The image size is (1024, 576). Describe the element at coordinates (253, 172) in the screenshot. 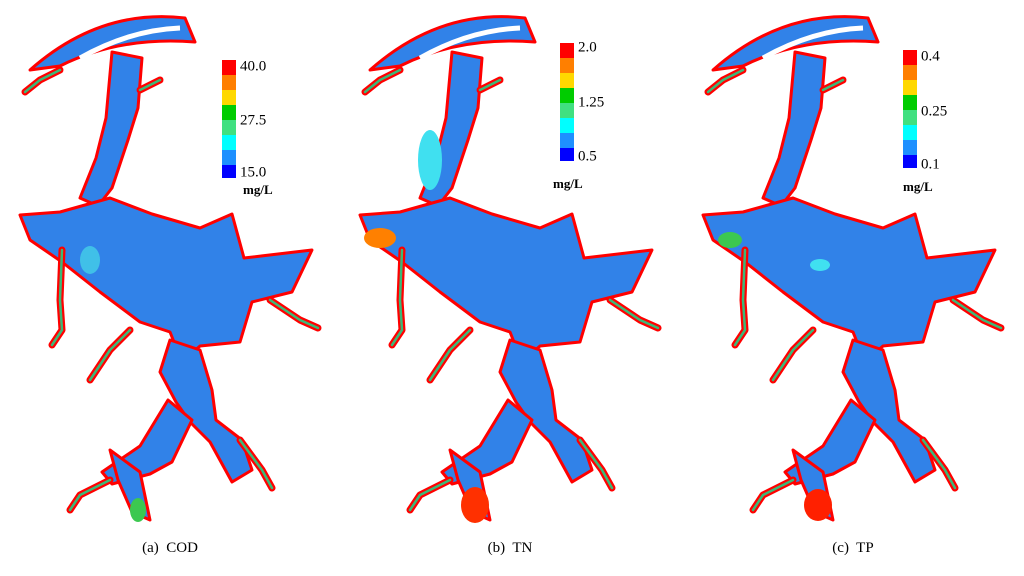

I see `colorbar-tick: 15.0` at that location.